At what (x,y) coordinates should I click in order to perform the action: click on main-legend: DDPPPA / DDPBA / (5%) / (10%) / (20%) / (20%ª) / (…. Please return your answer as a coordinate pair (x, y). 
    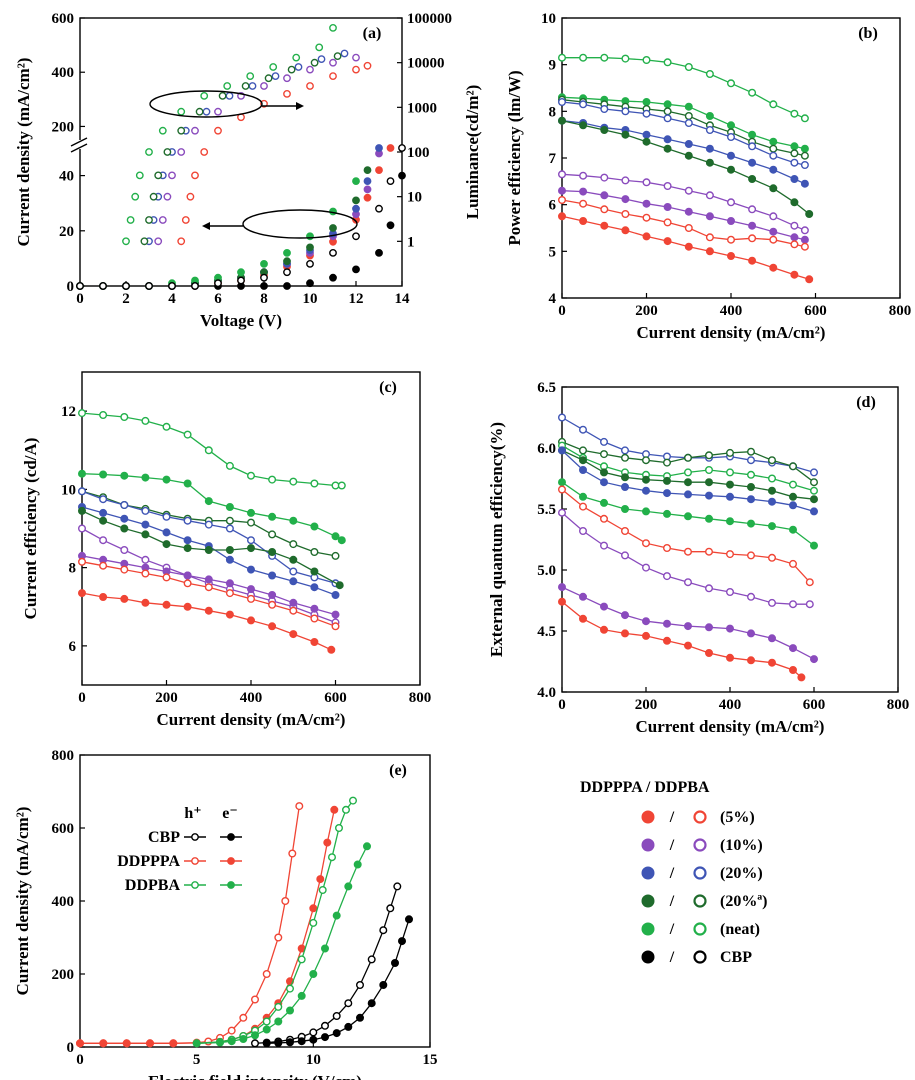
    Looking at the image, I should click on (673, 872).